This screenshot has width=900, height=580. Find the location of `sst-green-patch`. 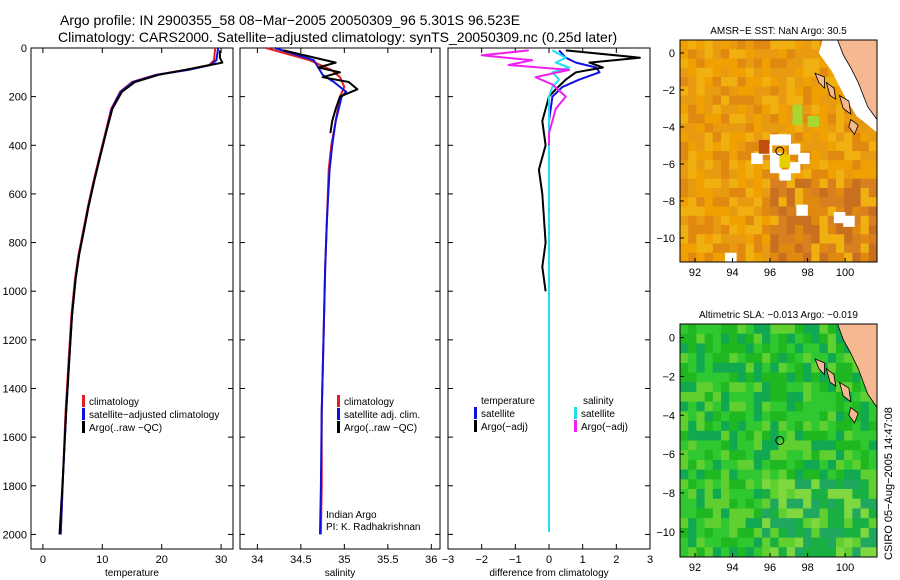

sst-green-patch is located at coordinates (813, 121).